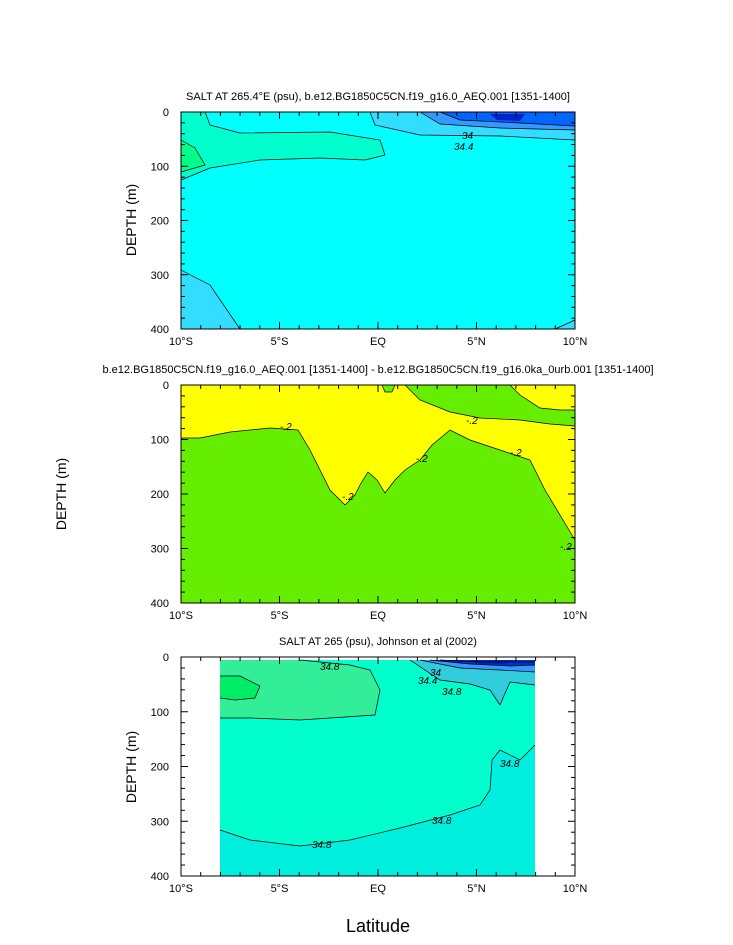 The image size is (733, 945). I want to click on contour-labels-1: 34 34.4, so click(464, 142).